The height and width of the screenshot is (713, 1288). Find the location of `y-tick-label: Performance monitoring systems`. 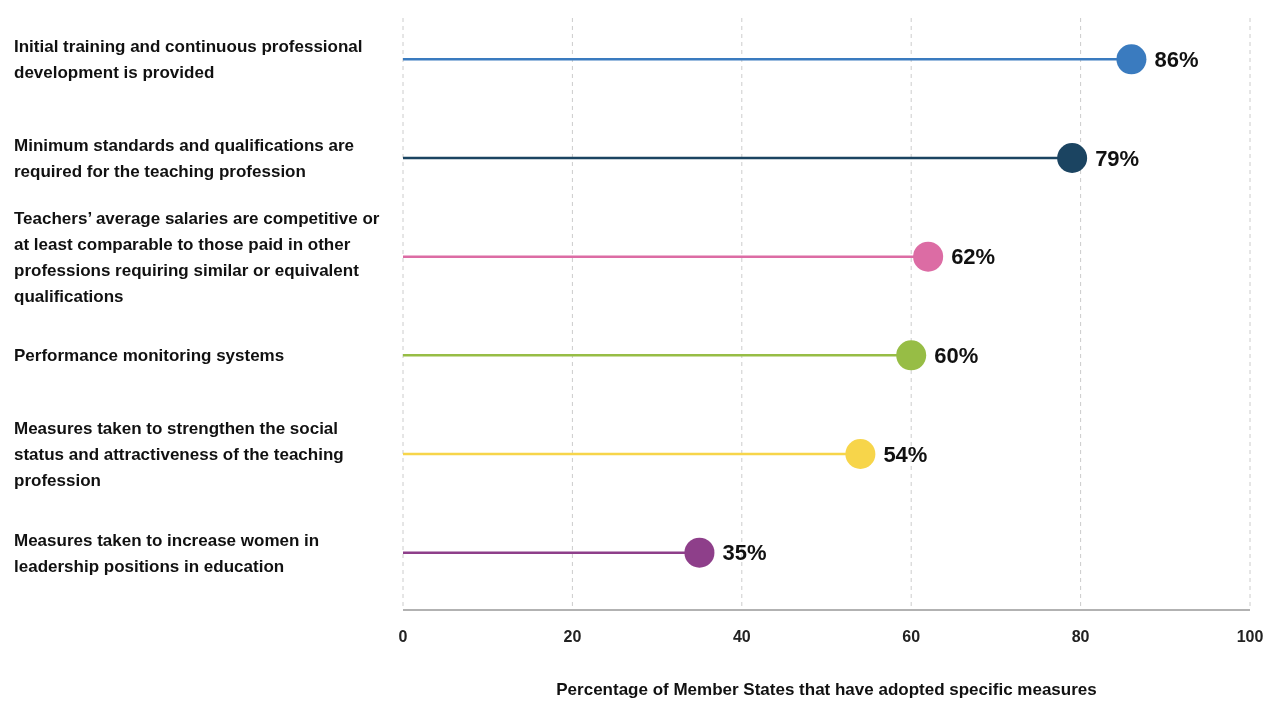

y-tick-label: Performance monitoring systems is located at coordinates (149, 356).